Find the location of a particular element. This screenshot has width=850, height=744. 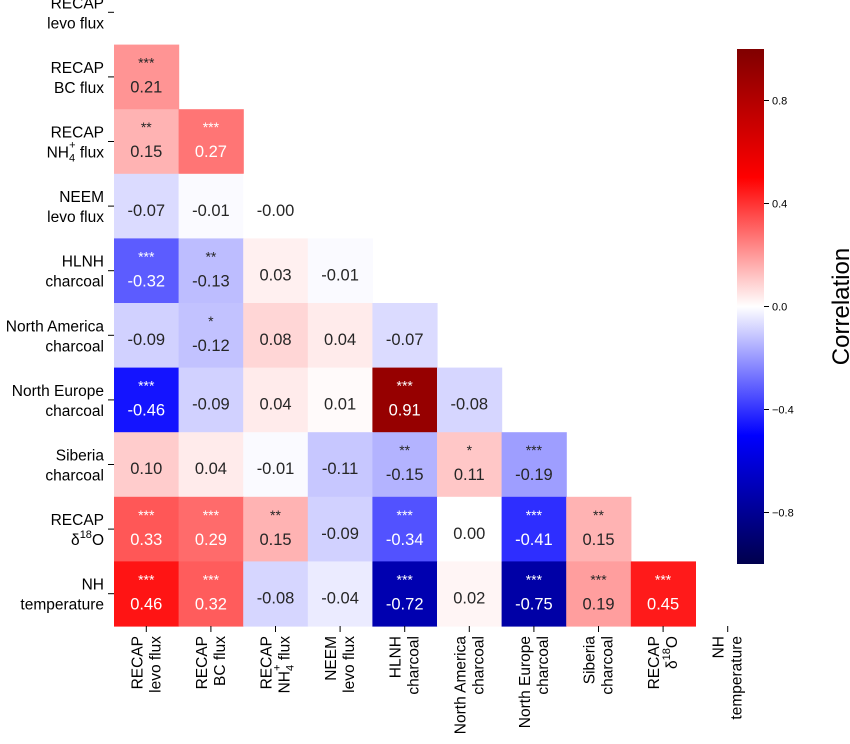

cell-value-label: -0.13 is located at coordinates (211, 281).